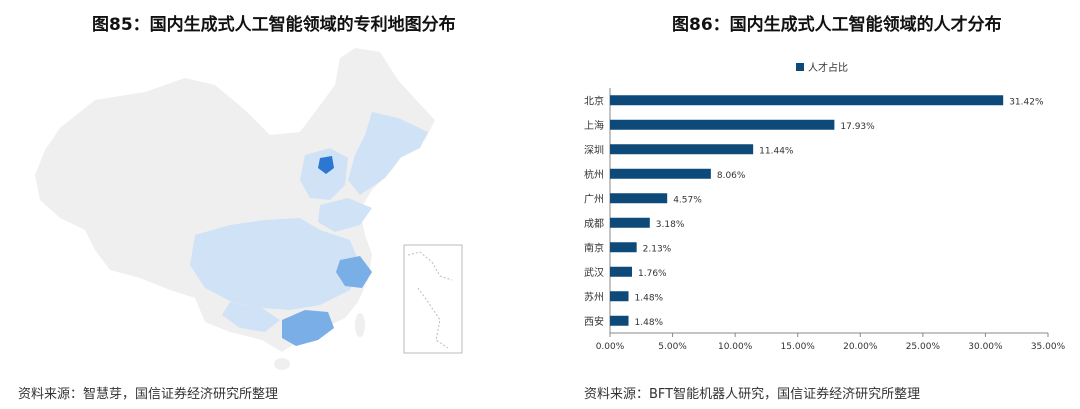  Describe the element at coordinates (828, 67) in the screenshot. I see `legend-label: 人才占比` at that location.